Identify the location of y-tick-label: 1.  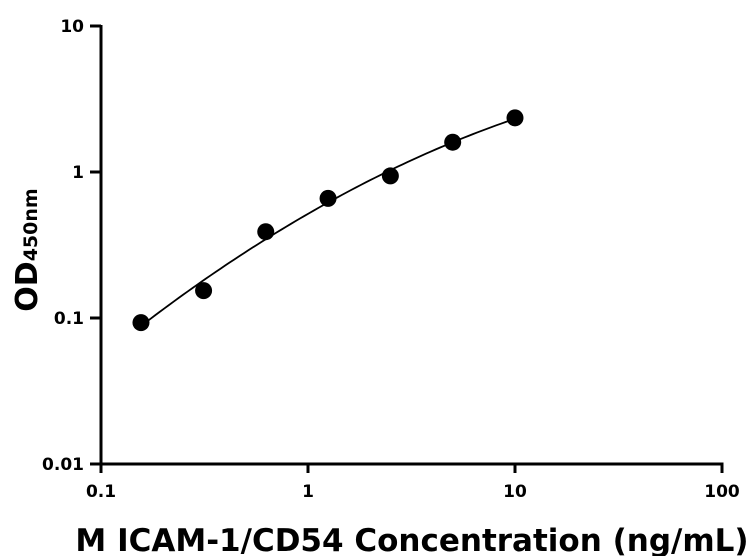
(78, 173).